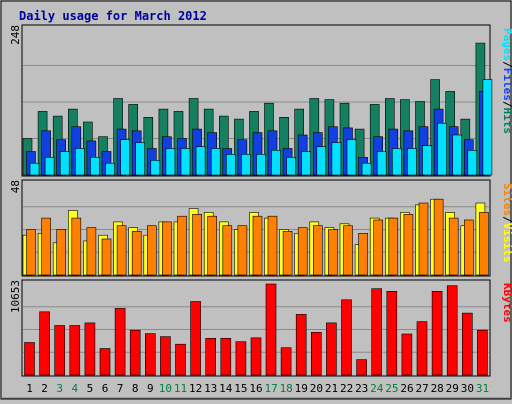 The image size is (512, 404). Describe the element at coordinates (391, 388) in the screenshot. I see `day-label-25: 25` at that location.